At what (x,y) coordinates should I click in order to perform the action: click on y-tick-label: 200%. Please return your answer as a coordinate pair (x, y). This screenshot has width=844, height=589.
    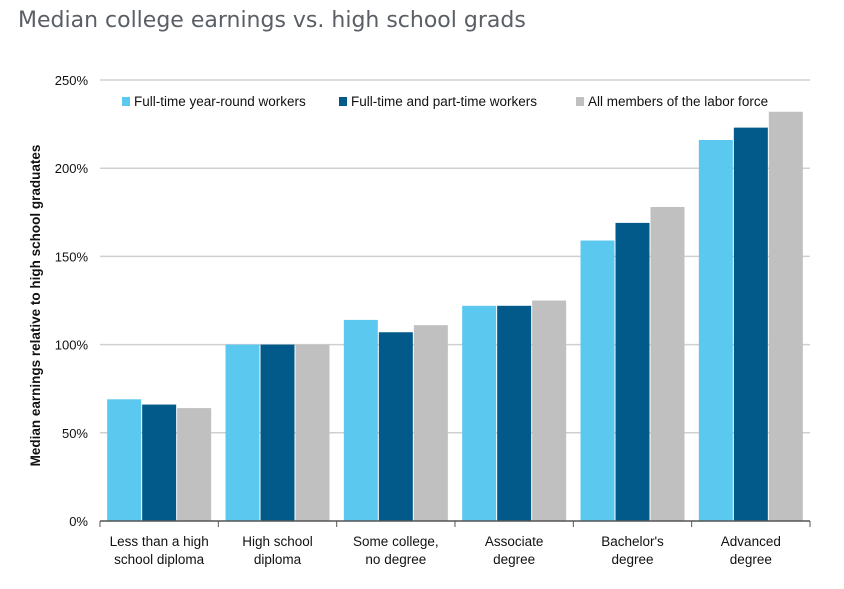
    Looking at the image, I should click on (72, 168).